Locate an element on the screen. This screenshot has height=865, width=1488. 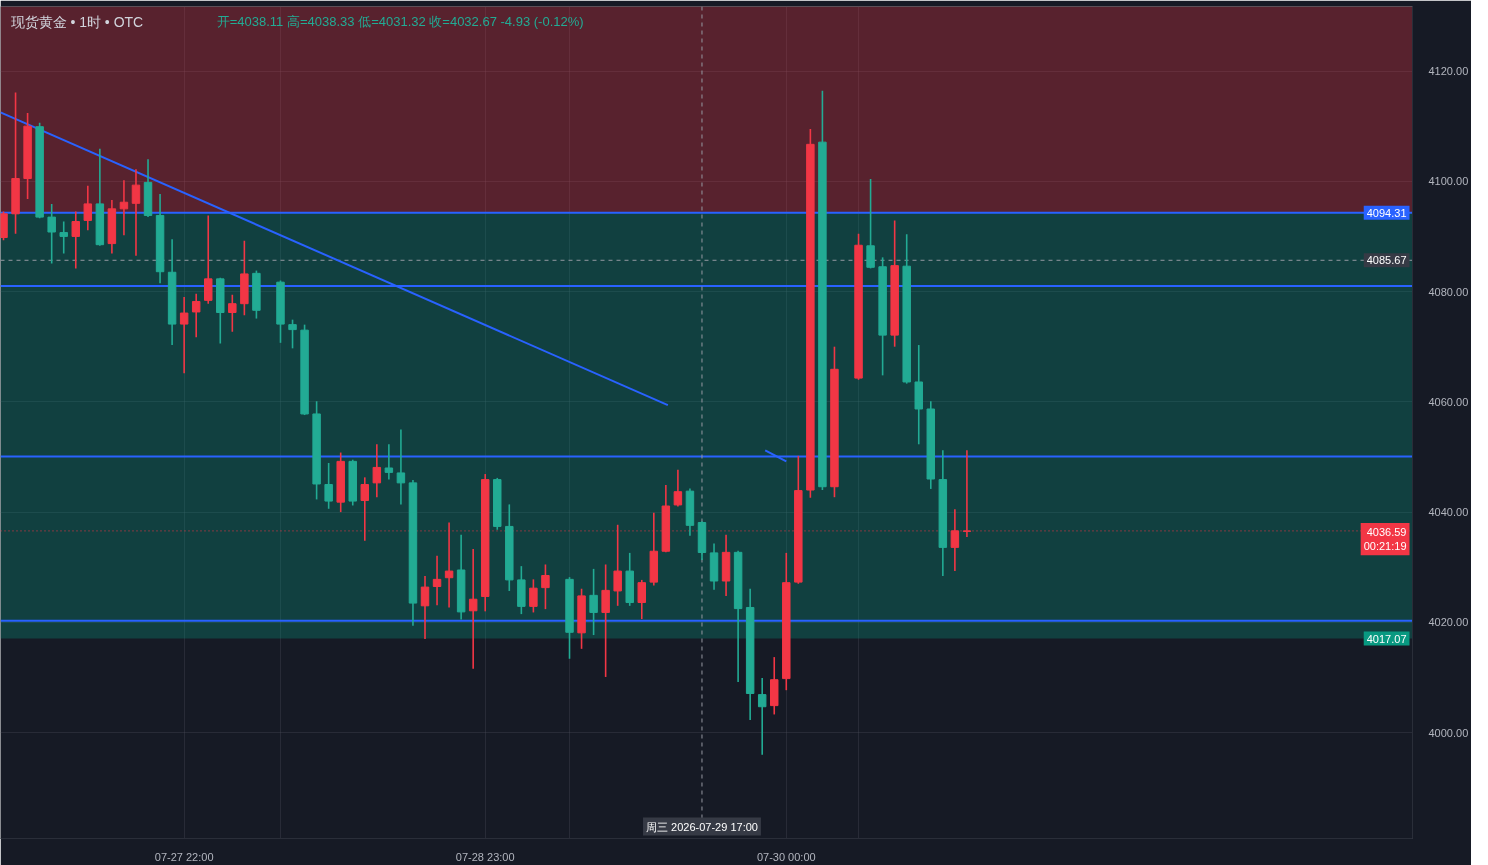
text: 开=4038.11 高=4038.33 低=4031.32 收=4032.67 -4.93 (-0.12%) is located at coordinates (400, 21).